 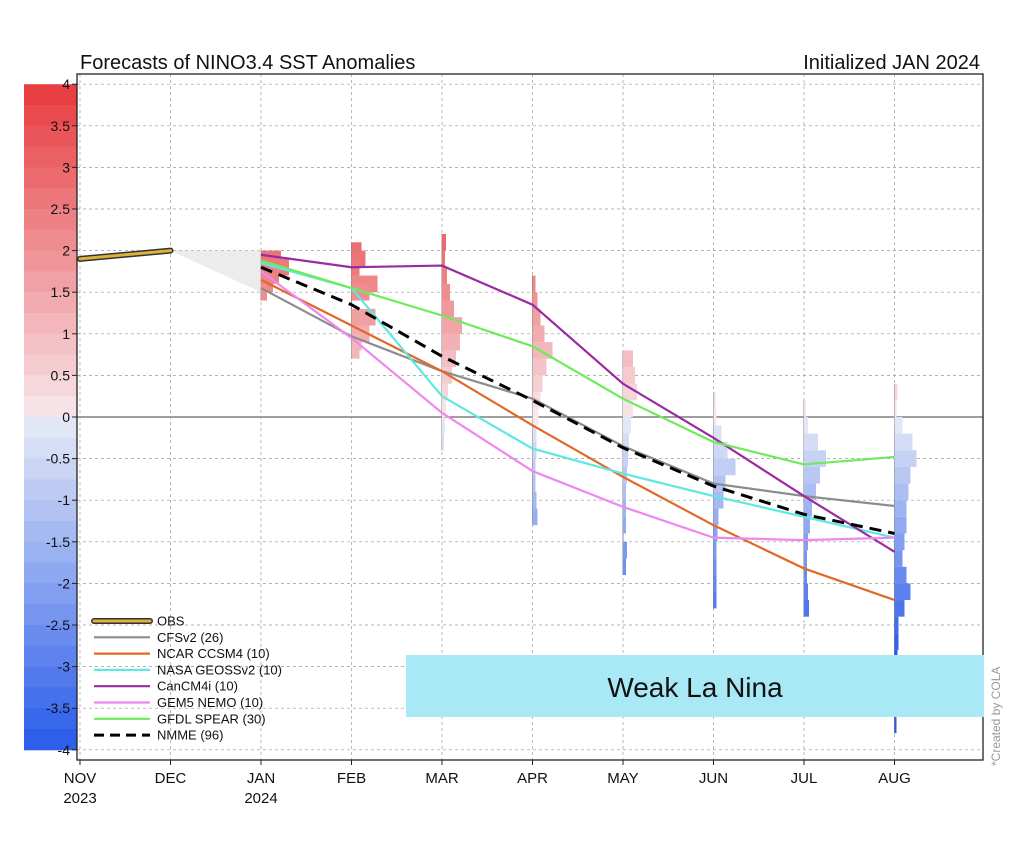 What do you see at coordinates (891, 63) in the screenshot?
I see `chart-subtitle: Initialized JAN 2024` at bounding box center [891, 63].